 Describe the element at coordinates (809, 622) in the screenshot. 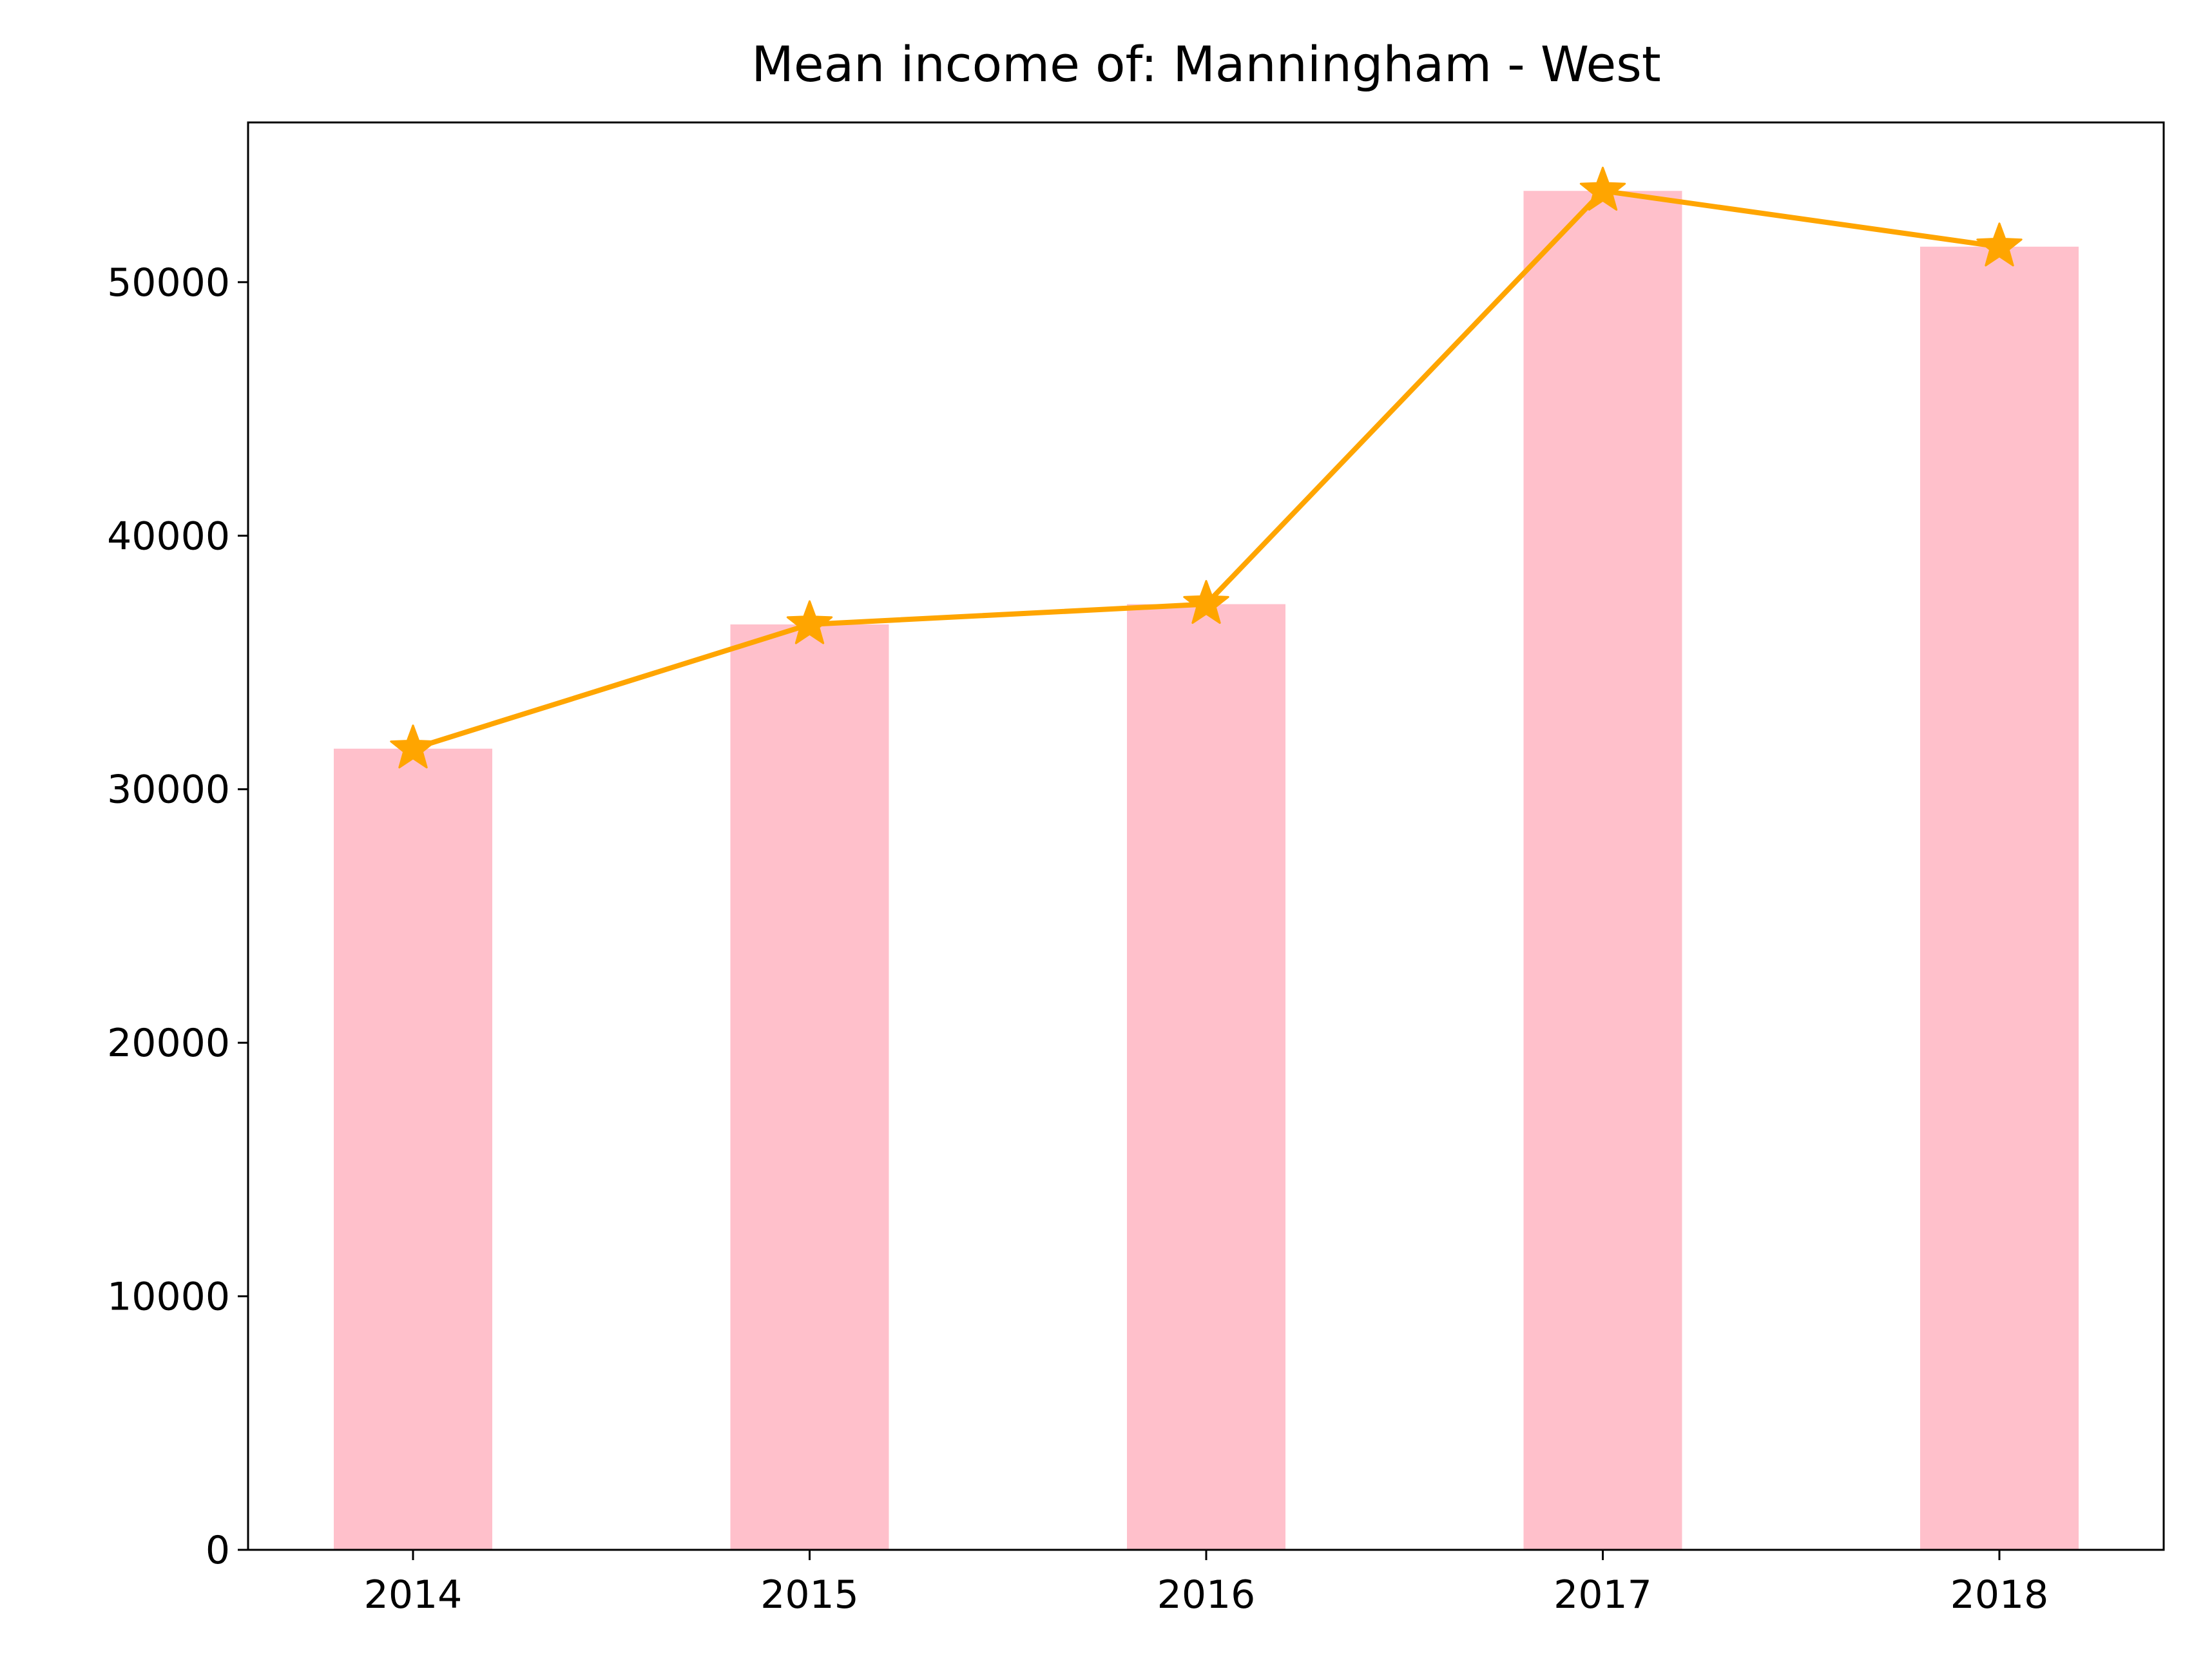

I see `star-marker-2015` at that location.